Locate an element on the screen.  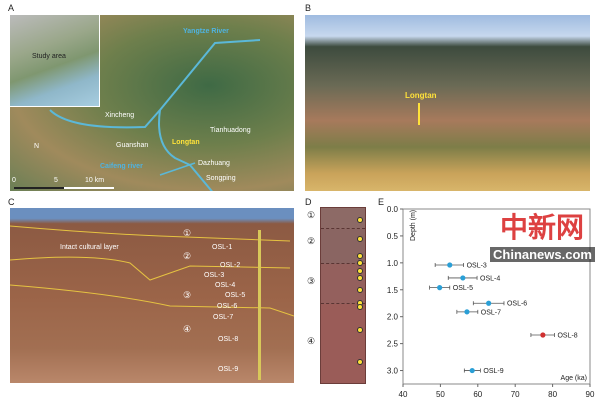
x-tick-label: 90 is located at coordinates (590, 394).